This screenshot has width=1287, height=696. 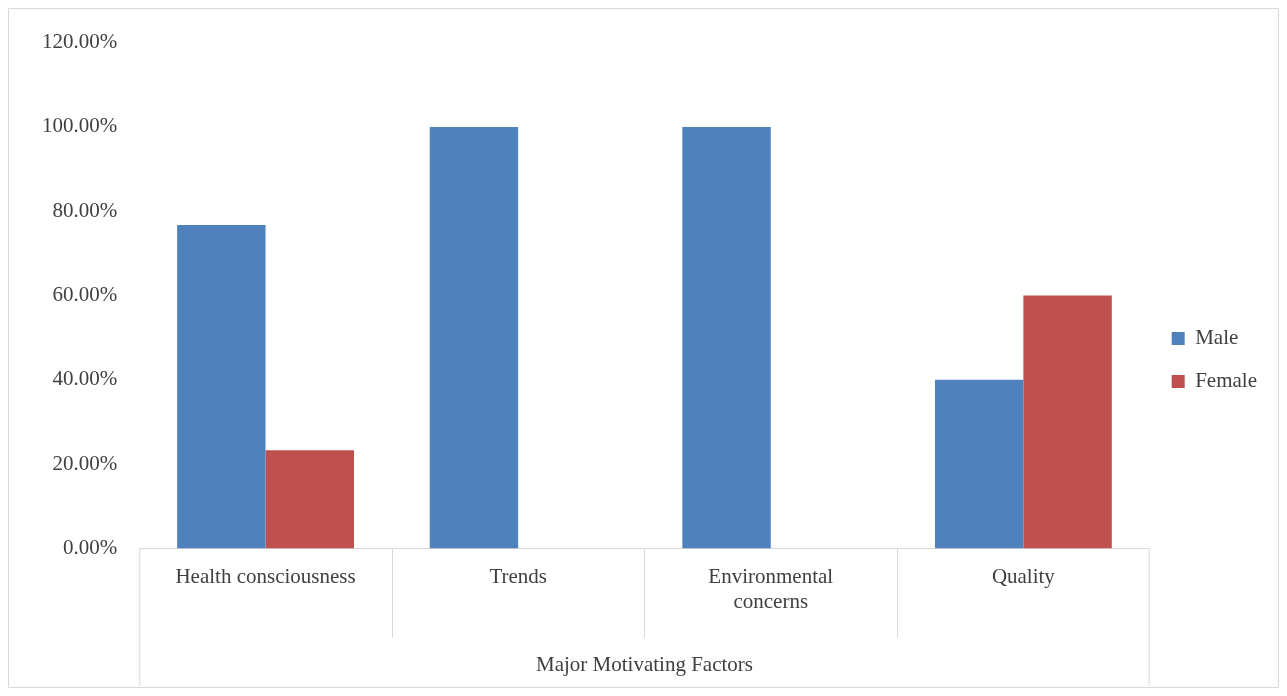 I want to click on y-tick-label: 40.00%, so click(x=85, y=378).